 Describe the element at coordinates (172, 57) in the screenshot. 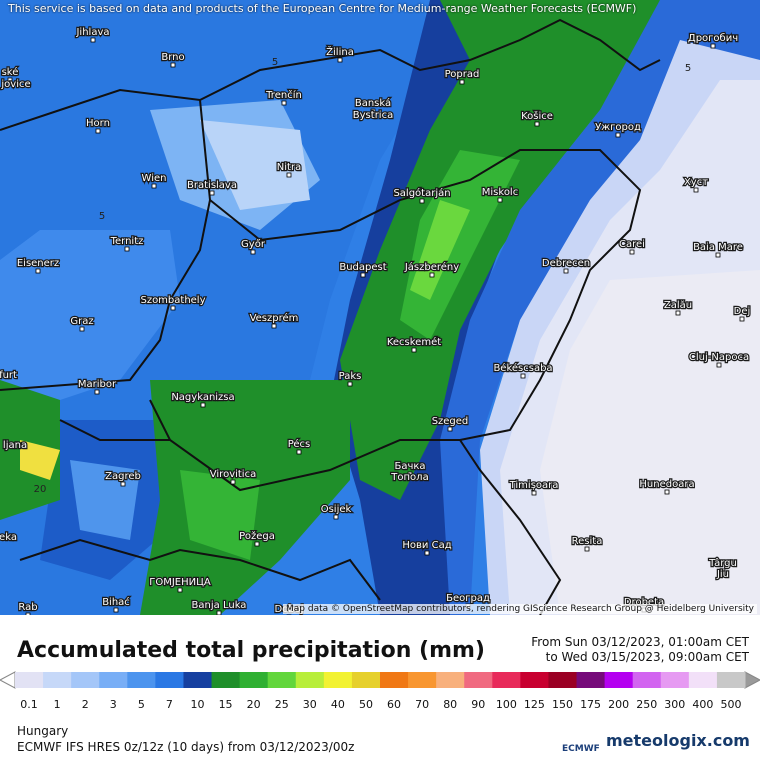

I see `city-label: Brno` at that location.